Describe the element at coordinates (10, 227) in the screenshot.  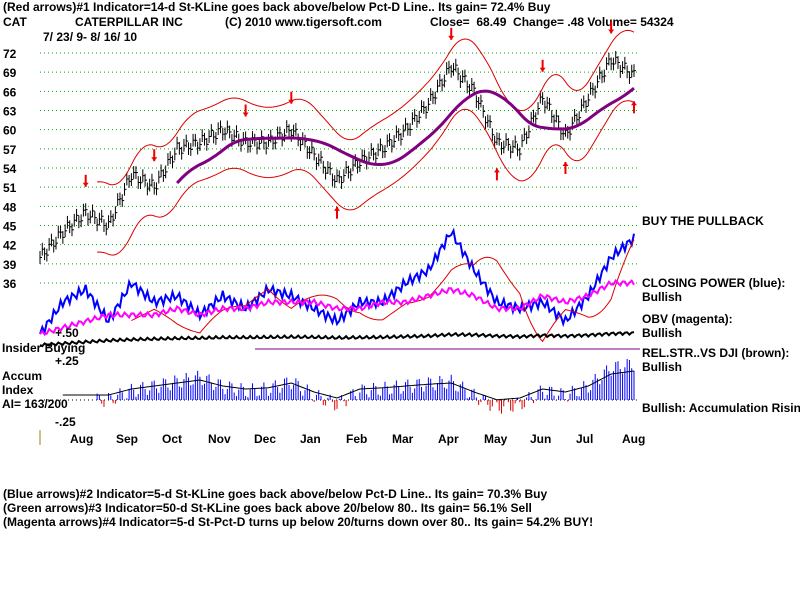
I see `y-tick-label: 45` at that location.